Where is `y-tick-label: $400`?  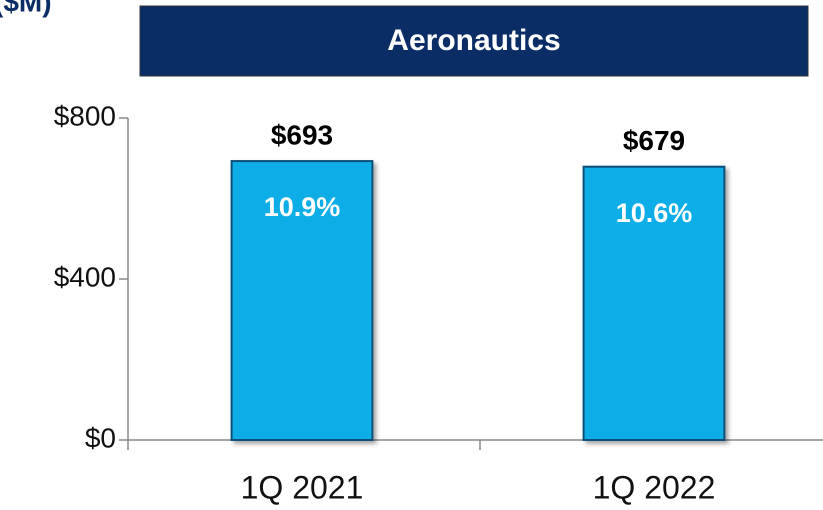
y-tick-label: $400 is located at coordinates (85, 276).